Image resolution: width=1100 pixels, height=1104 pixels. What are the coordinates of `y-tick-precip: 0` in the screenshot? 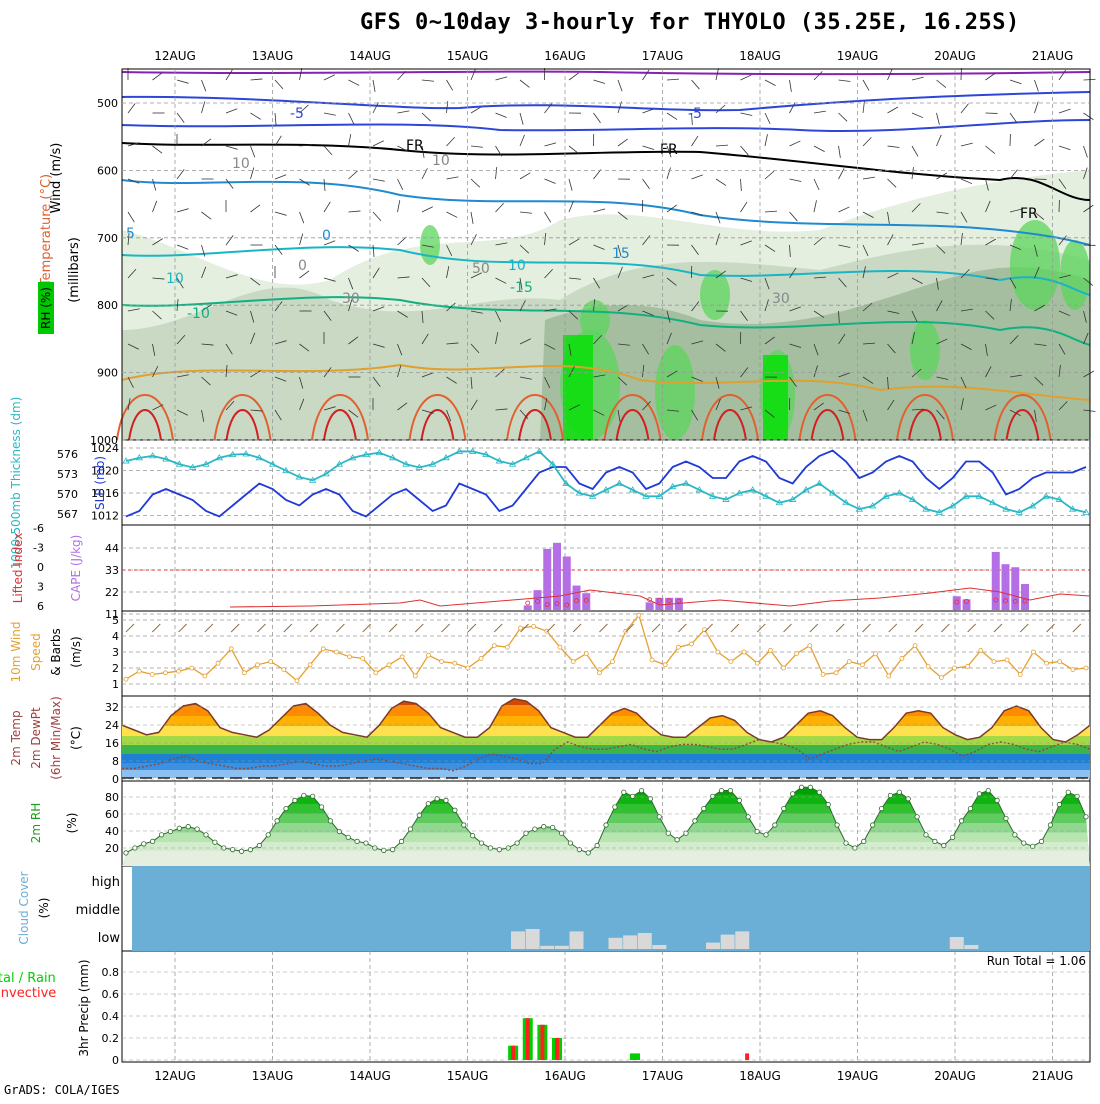 It's located at (115, 1060).